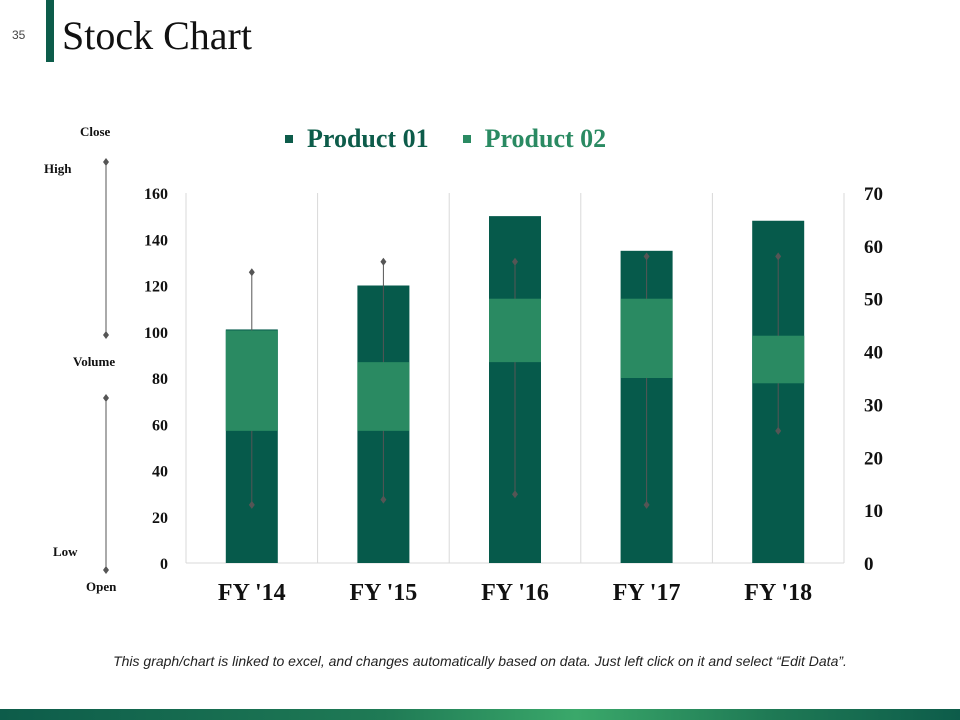  Describe the element at coordinates (480, 714) in the screenshot. I see `bottom-accent-bar` at that location.